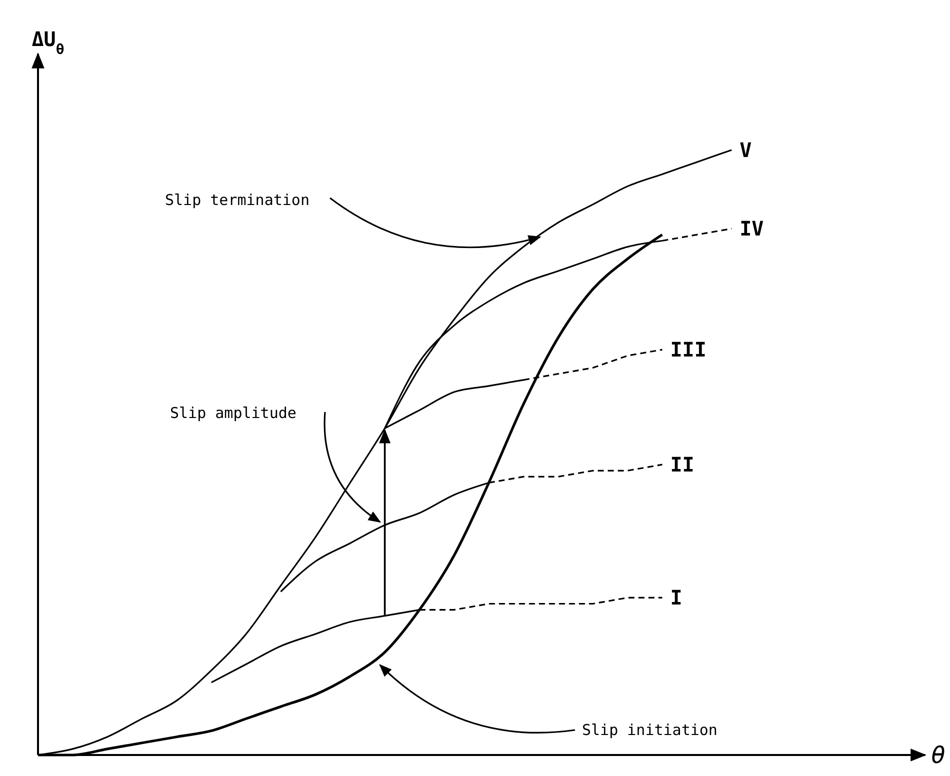 This screenshot has width=950, height=776. Describe the element at coordinates (48, 42) in the screenshot. I see `y-axis-title: ΔU$_{θ}$` at that location.